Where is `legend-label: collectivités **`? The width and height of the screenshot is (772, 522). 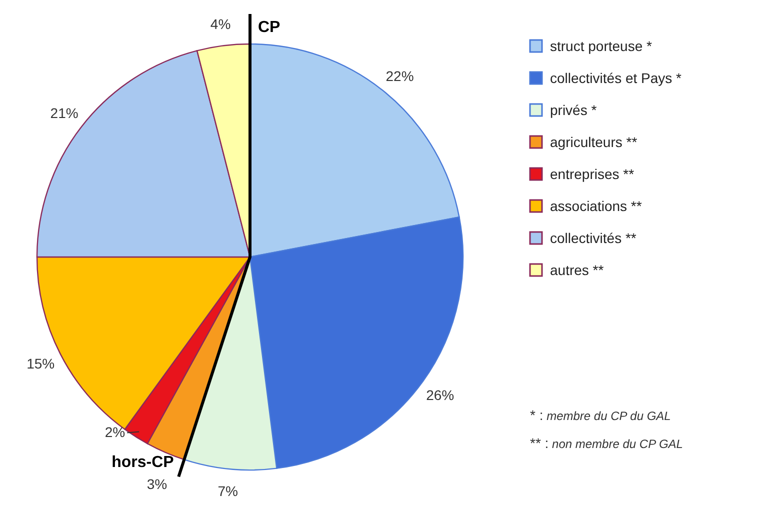 legend-label: collectivités ** is located at coordinates (593, 238).